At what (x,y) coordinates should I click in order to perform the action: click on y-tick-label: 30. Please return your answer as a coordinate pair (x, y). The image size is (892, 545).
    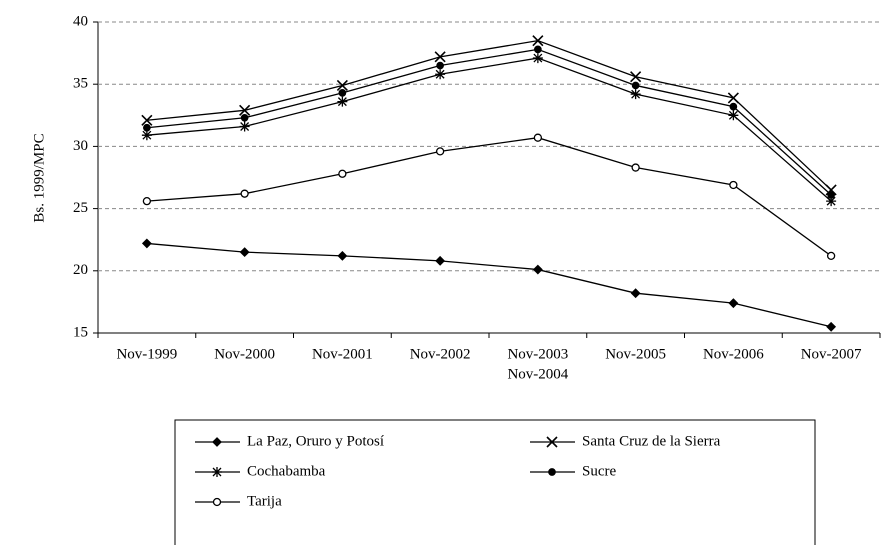
    Looking at the image, I should click on (80, 146).